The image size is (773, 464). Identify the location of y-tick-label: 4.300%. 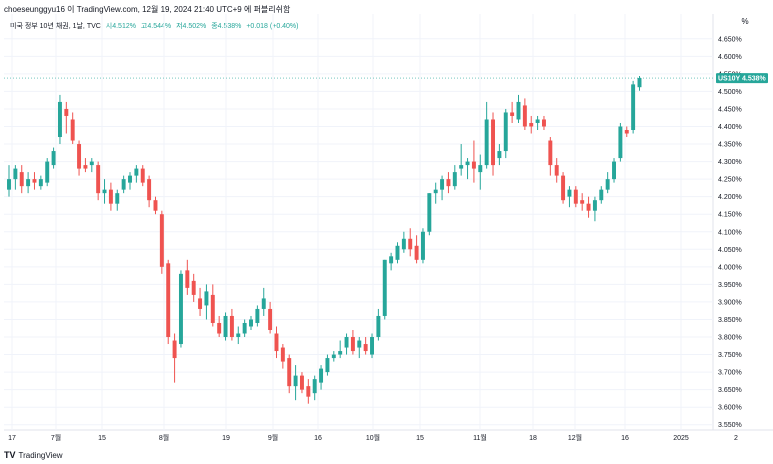
(730, 162).